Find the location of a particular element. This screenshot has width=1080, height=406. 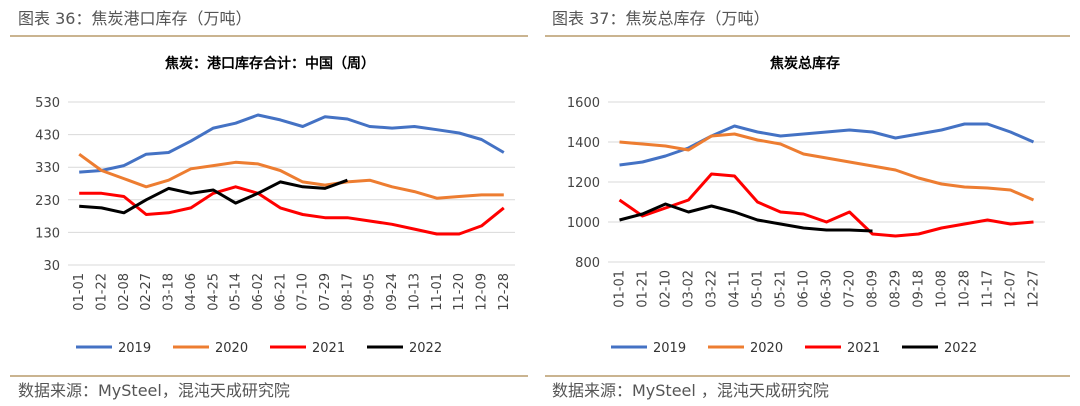

x-tick-label: 10-13 is located at coordinates (414, 292).